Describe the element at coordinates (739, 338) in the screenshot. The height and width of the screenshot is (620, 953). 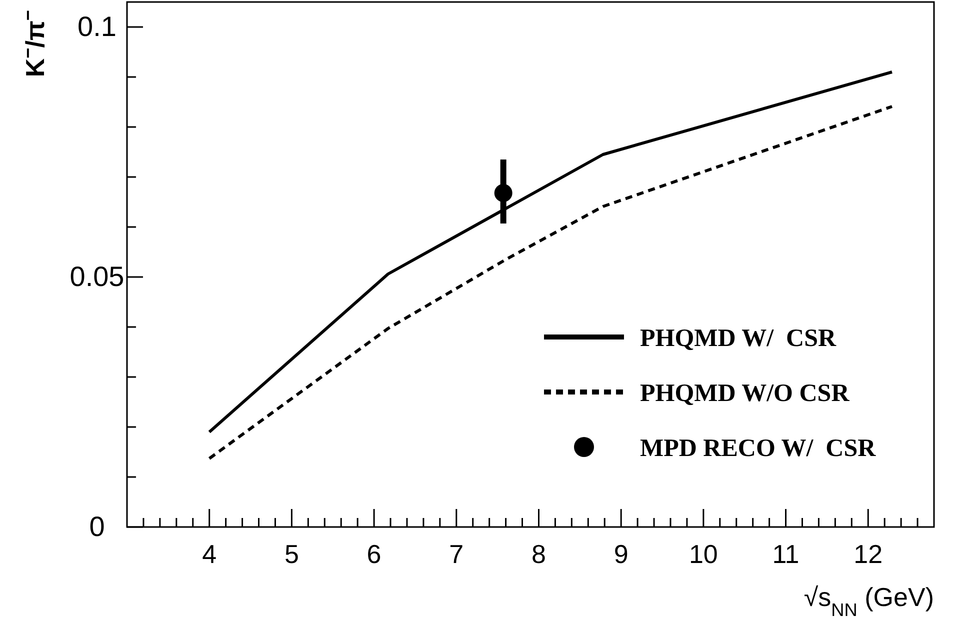
I see `legend-label: PHQMD W/ CSR` at that location.